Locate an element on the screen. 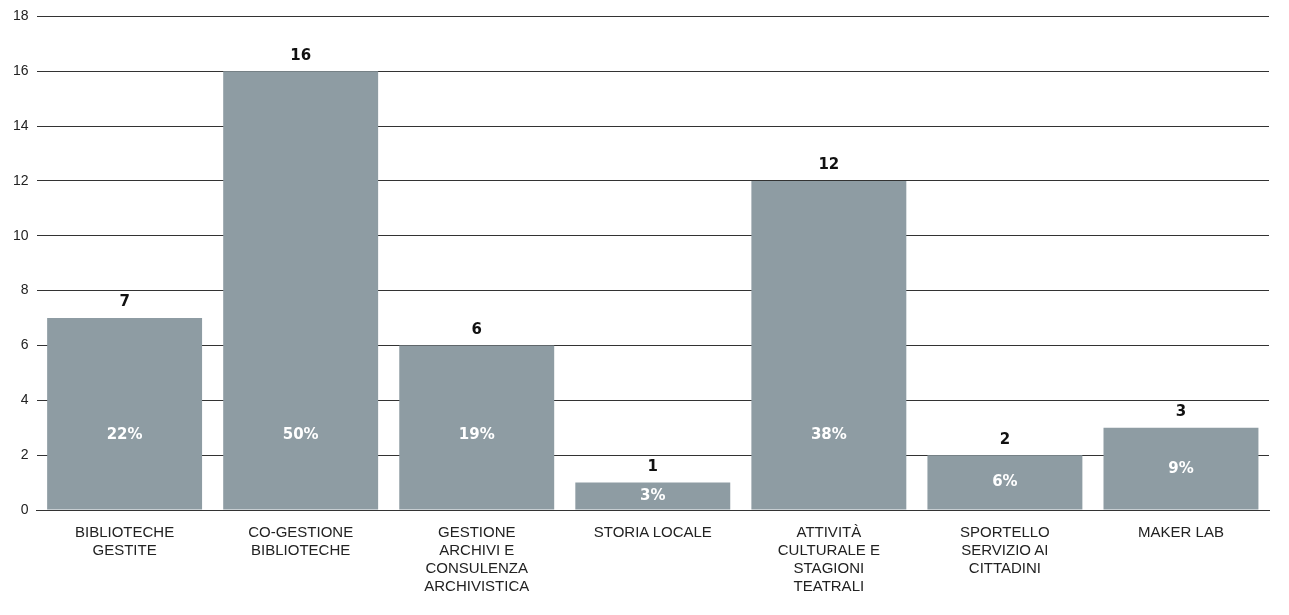  annotation: 19% is located at coordinates (476, 433).